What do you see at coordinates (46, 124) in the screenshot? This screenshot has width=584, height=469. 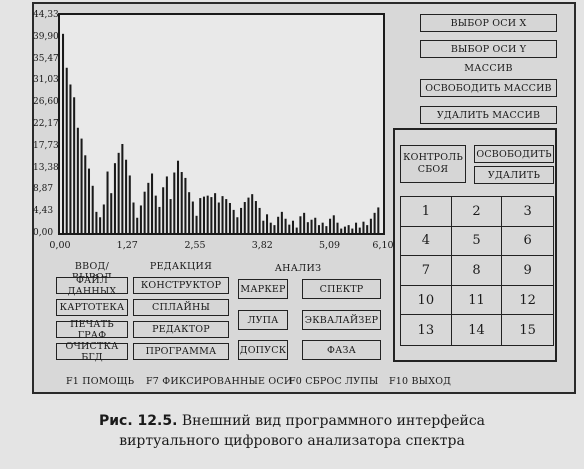 I see `y-tick-label: 22,17` at bounding box center [46, 124].